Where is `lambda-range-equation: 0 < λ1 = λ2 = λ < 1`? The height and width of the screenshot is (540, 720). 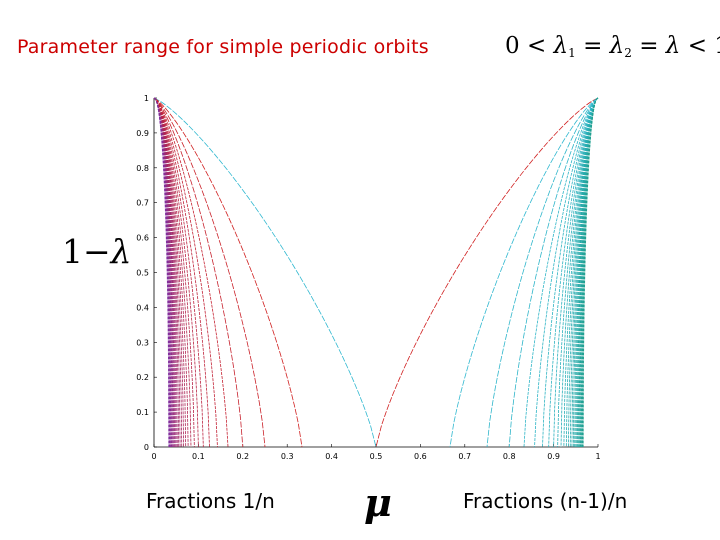 lambda-range-equation: 0 < λ1 = λ2 = λ < 1 is located at coordinates (612, 46).